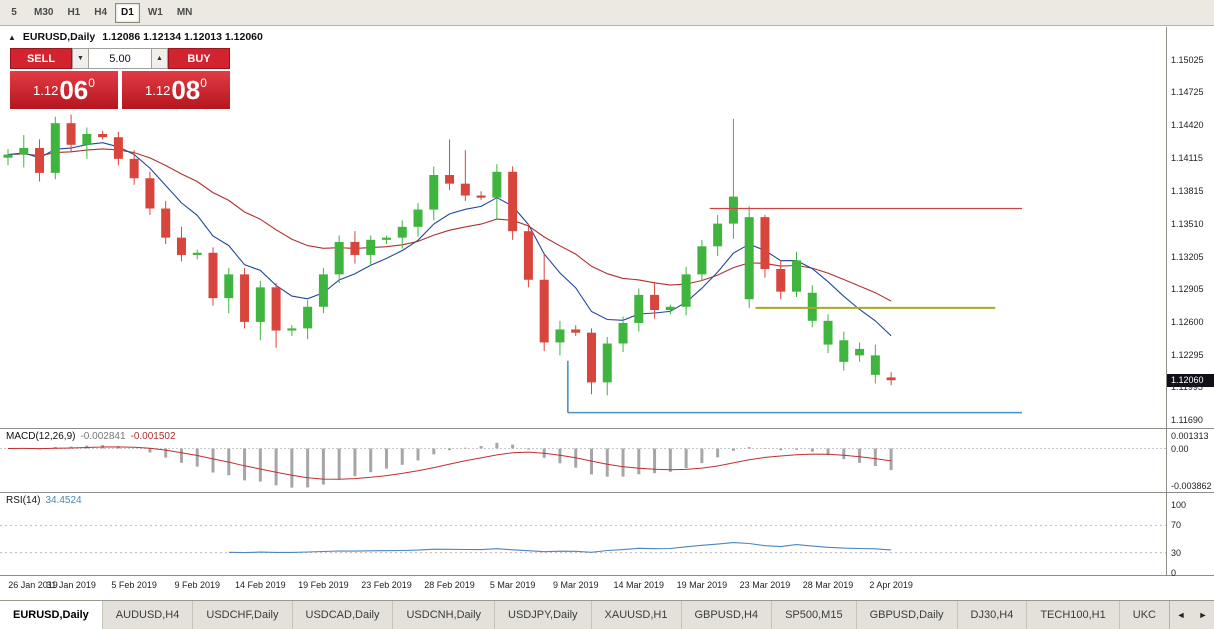 This screenshot has height=629, width=1214. I want to click on timeframe-button-m30: M30, so click(43, 13).